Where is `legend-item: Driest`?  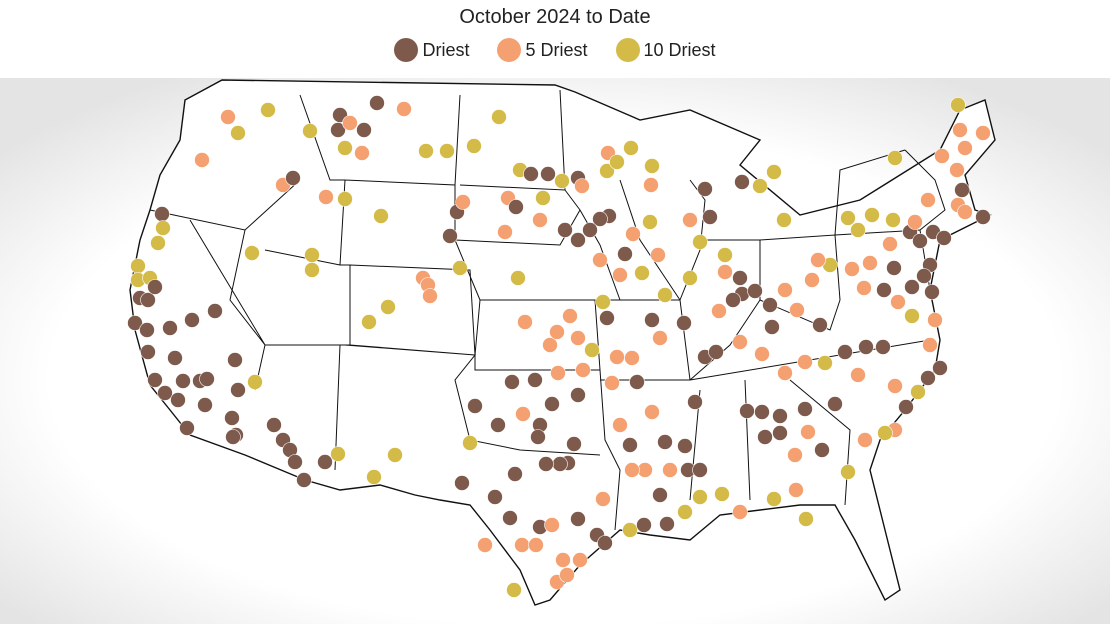
legend-item: Driest is located at coordinates (431, 50).